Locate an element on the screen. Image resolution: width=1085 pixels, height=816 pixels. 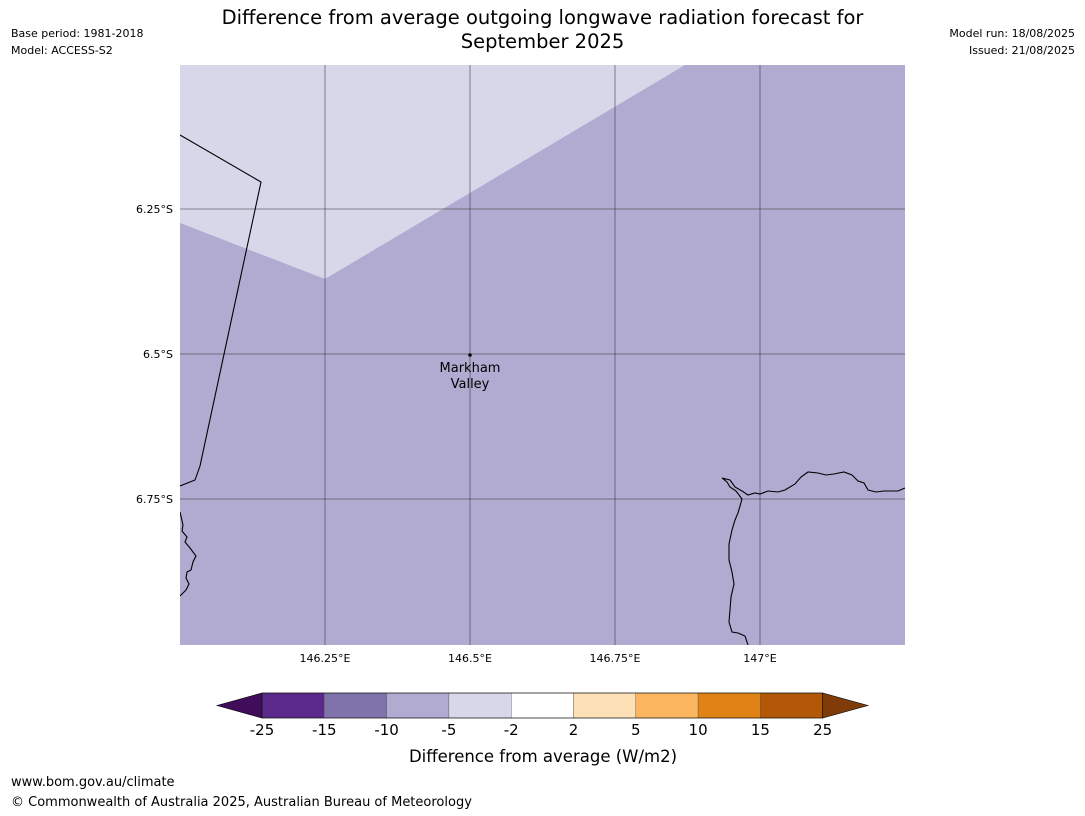
place-dot is located at coordinates (470, 355).